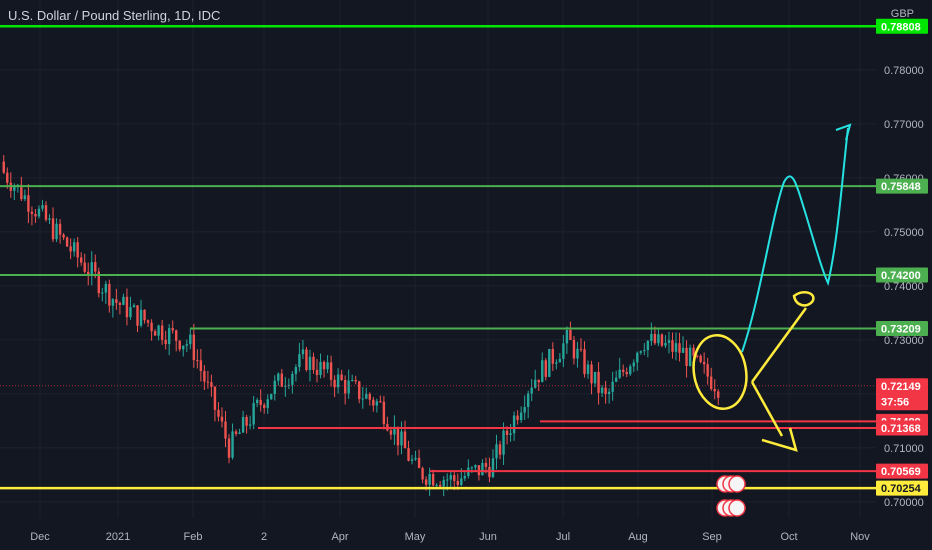  I want to click on y-tick-label: 0.71000, so click(904, 449).